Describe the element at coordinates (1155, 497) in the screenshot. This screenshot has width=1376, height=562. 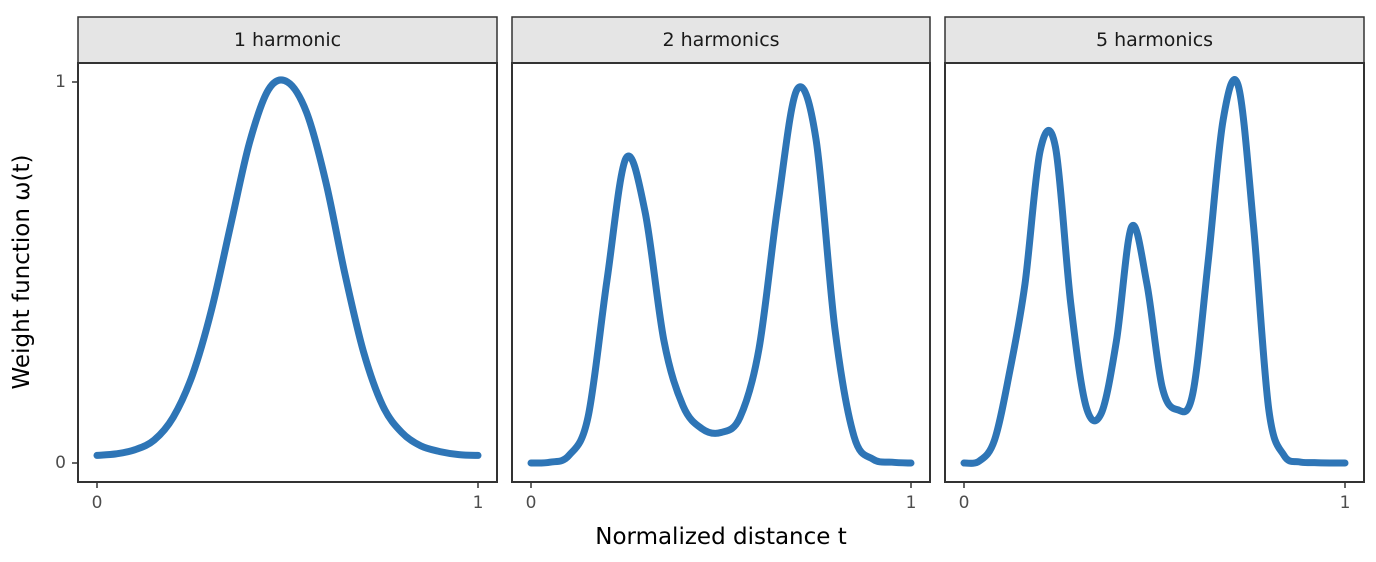
I see `x-axis-panel-3: 0 1` at that location.